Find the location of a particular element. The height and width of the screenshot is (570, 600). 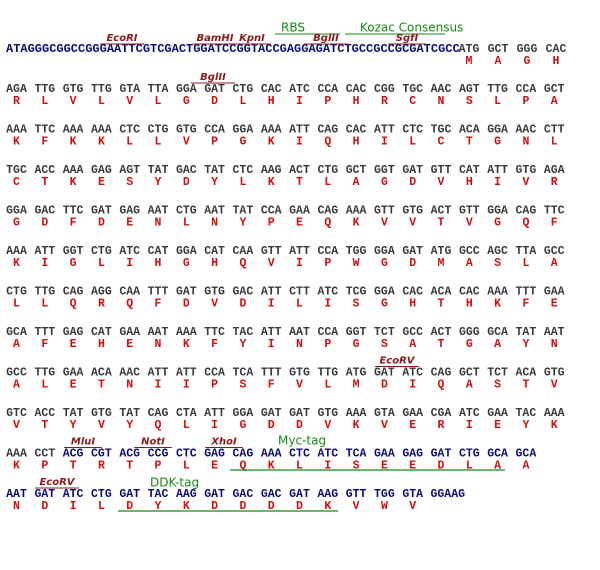

codon: AGG is located at coordinates (101, 292).